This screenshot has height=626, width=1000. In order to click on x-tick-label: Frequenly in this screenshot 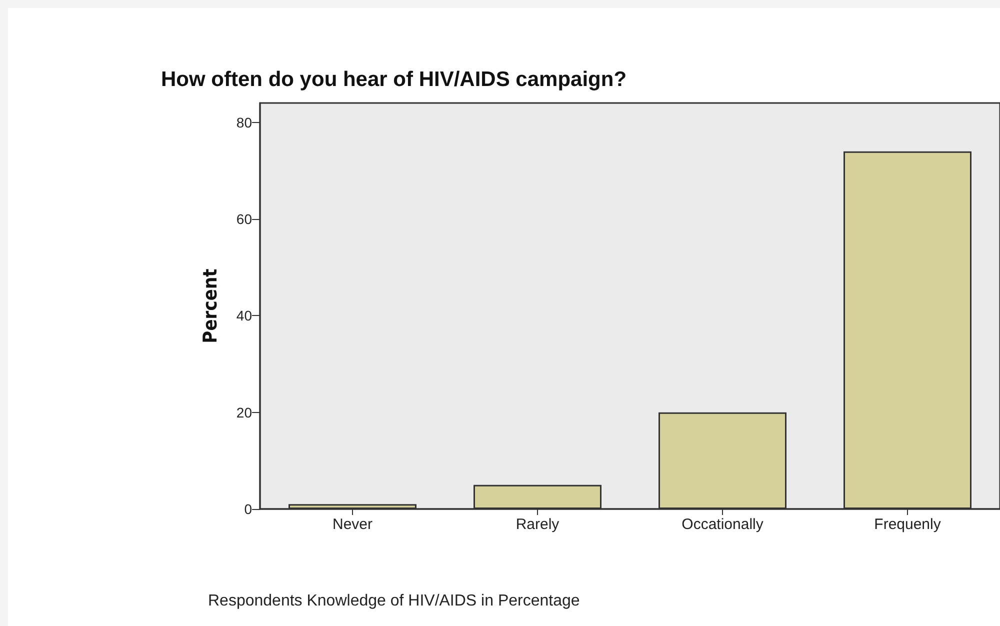, I will do `click(908, 524)`.